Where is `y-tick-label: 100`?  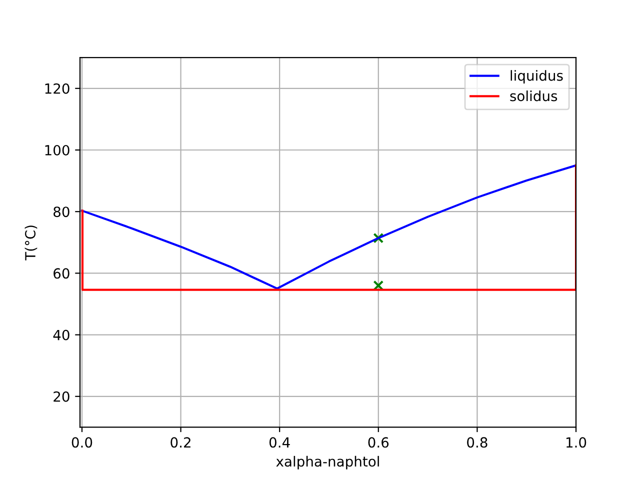 y-tick-label: 100 is located at coordinates (57, 150).